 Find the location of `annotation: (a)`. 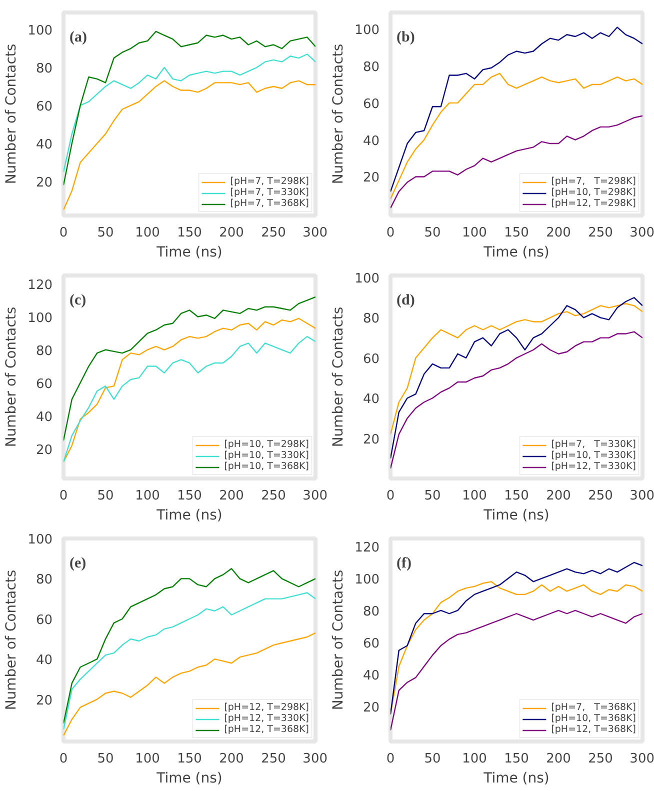

annotation: (a) is located at coordinates (78, 38).